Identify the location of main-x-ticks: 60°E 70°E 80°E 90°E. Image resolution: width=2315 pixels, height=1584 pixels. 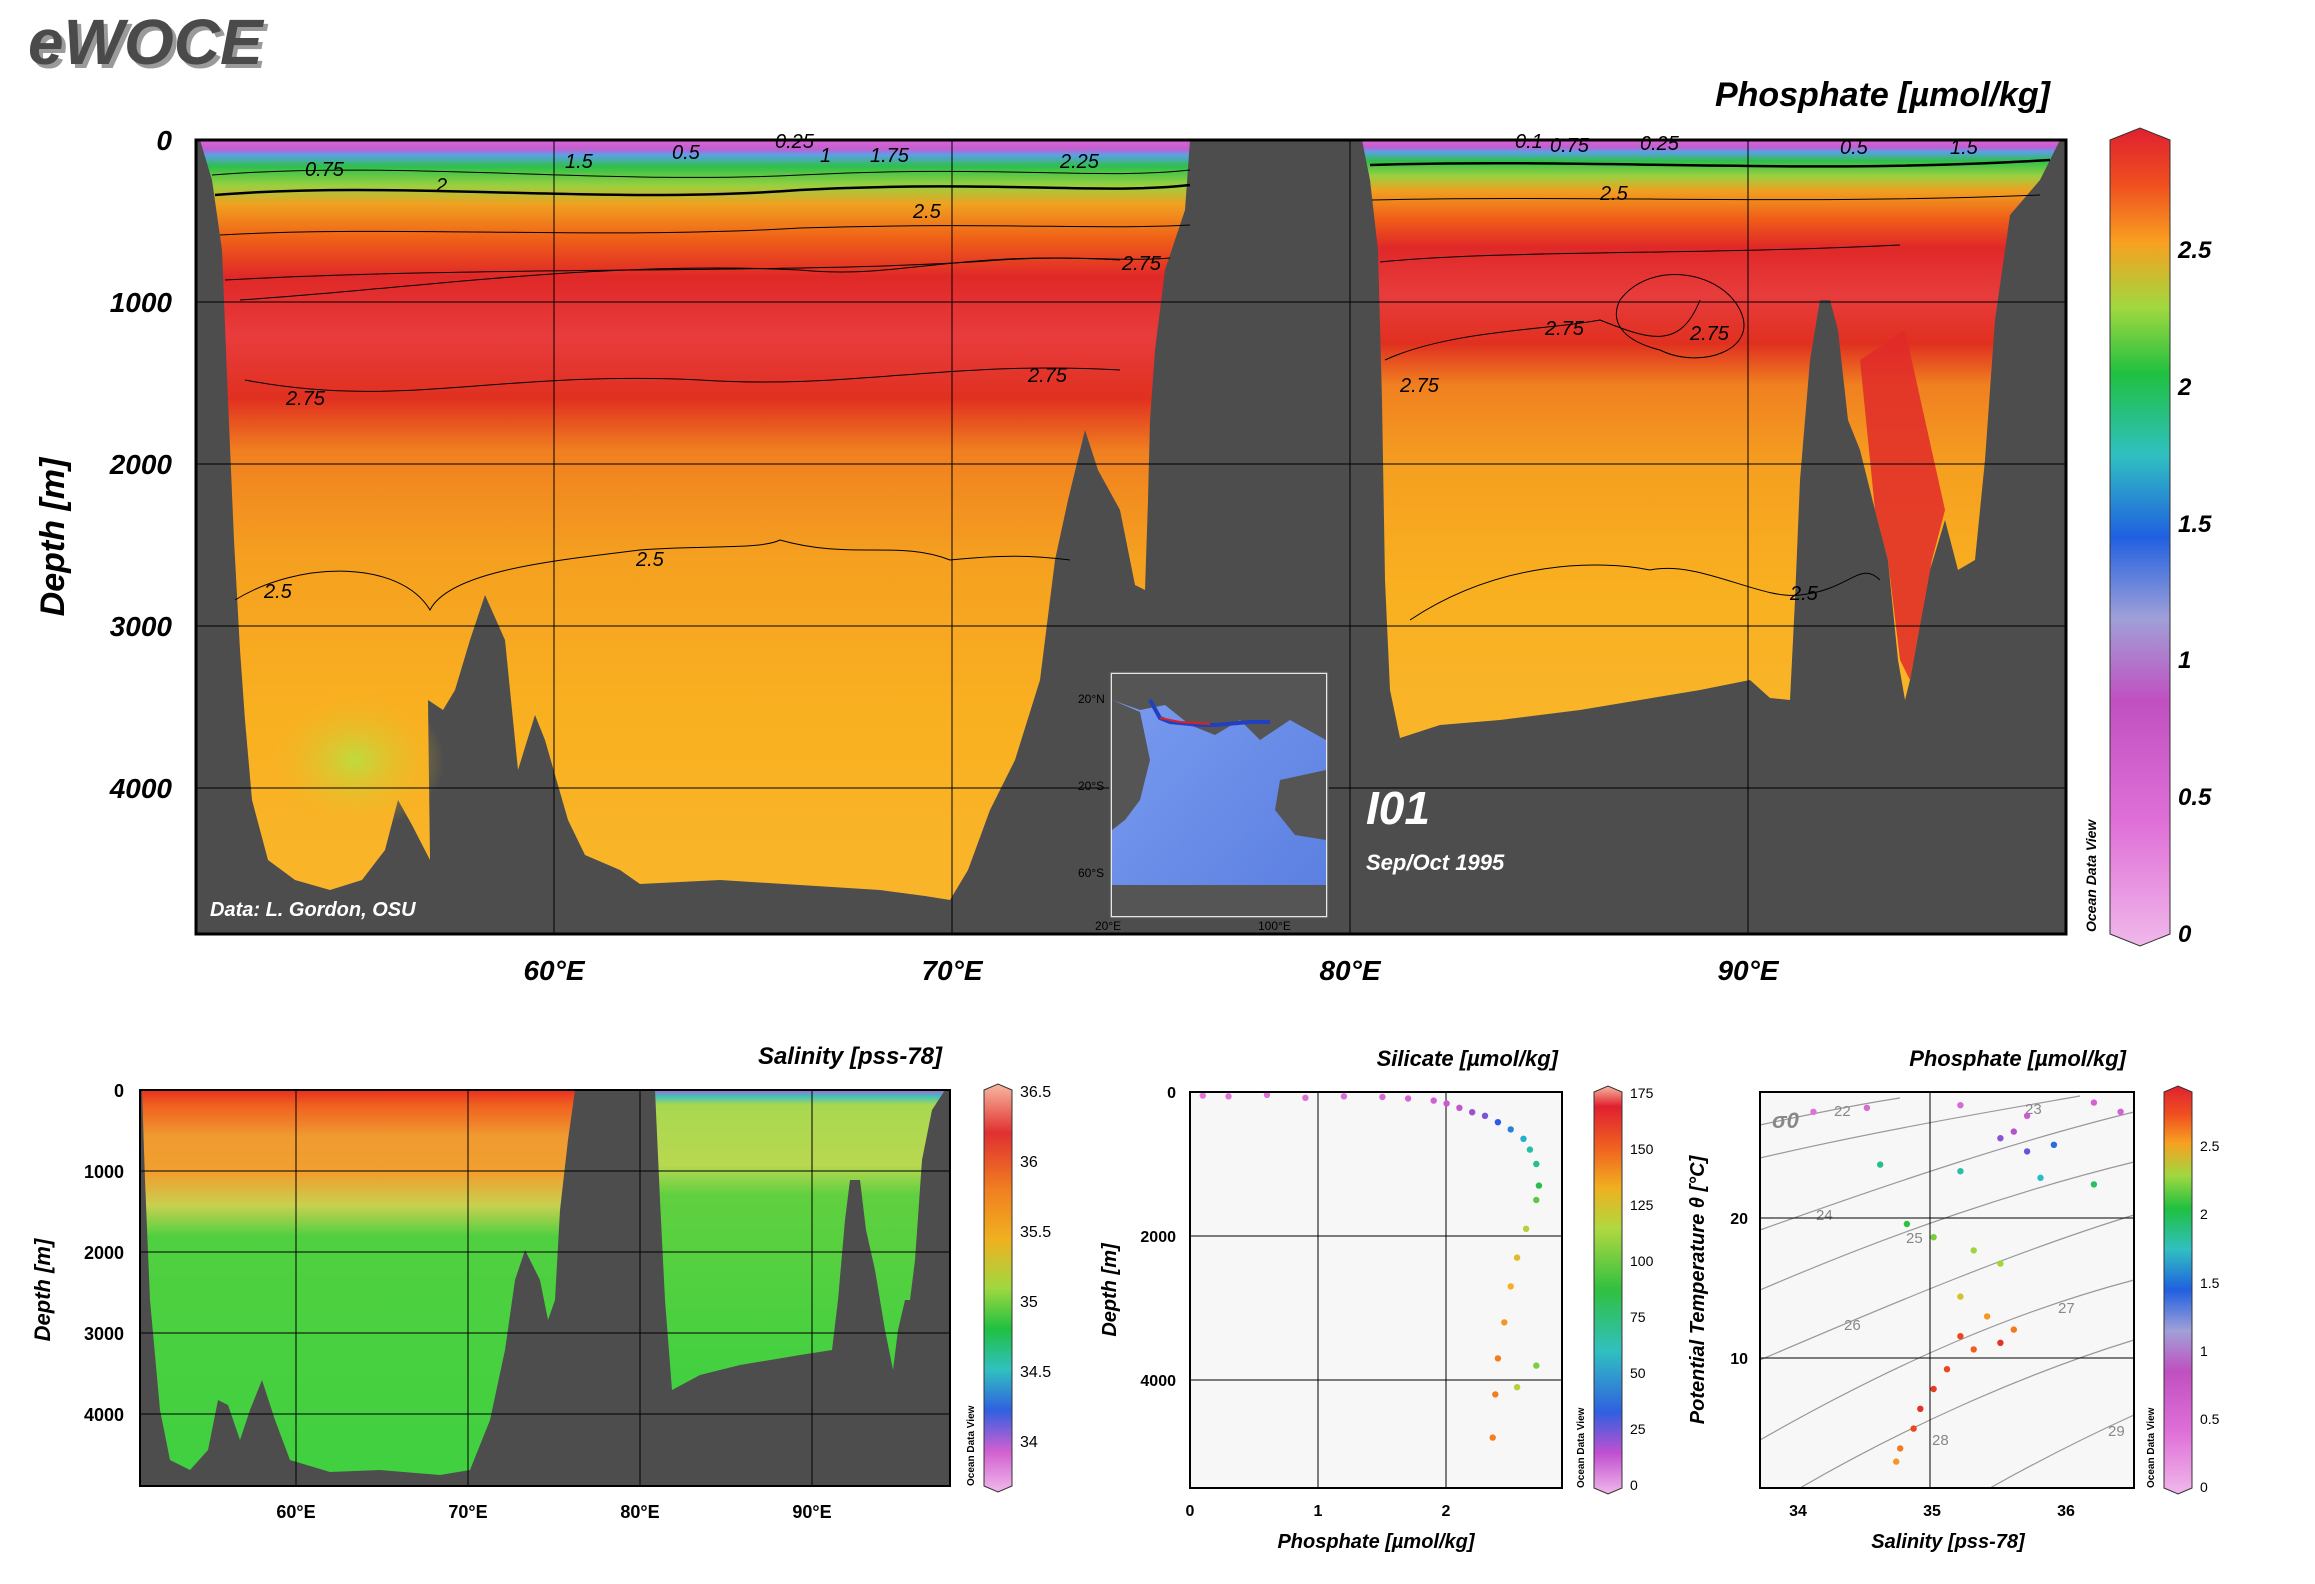
(1151, 970).